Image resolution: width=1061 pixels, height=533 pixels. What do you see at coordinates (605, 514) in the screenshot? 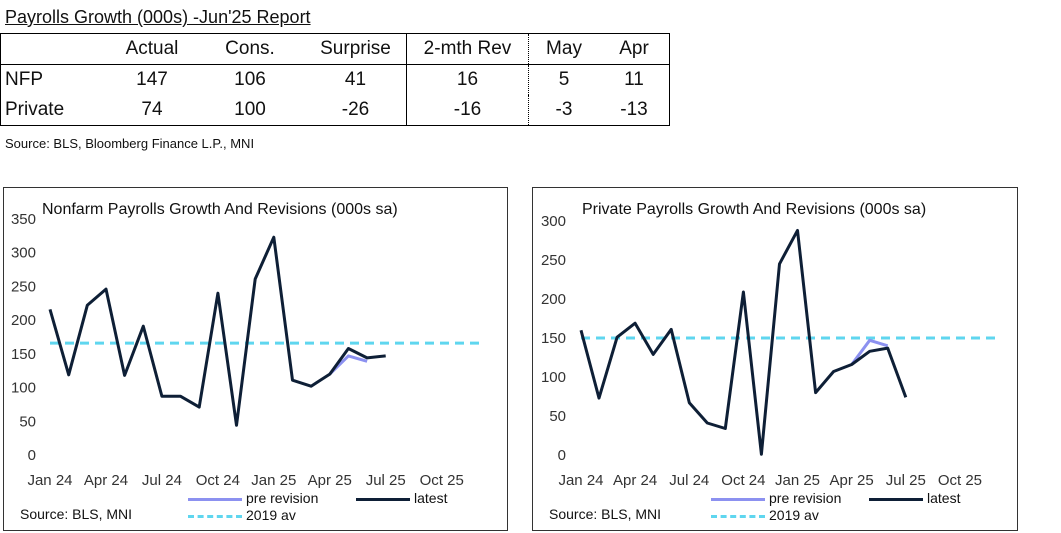
I see `private-chart-source: Source: BLS, MNI` at bounding box center [605, 514].